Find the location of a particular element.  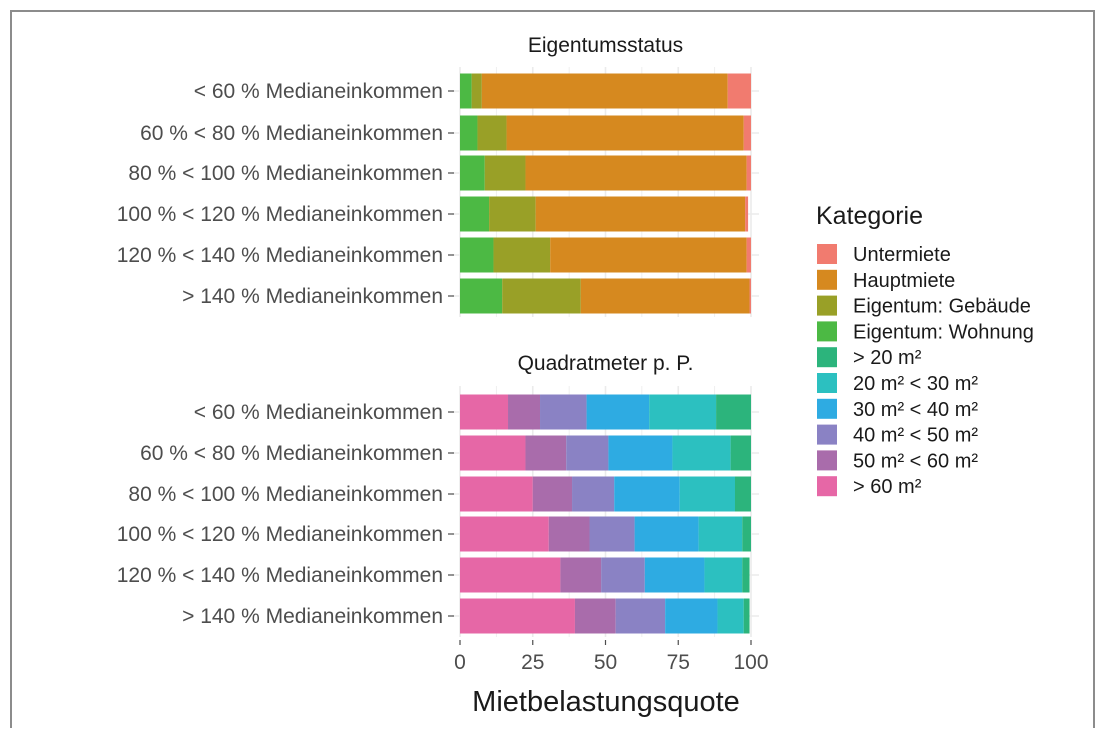

legend-label: > 20 m² is located at coordinates (887, 358).